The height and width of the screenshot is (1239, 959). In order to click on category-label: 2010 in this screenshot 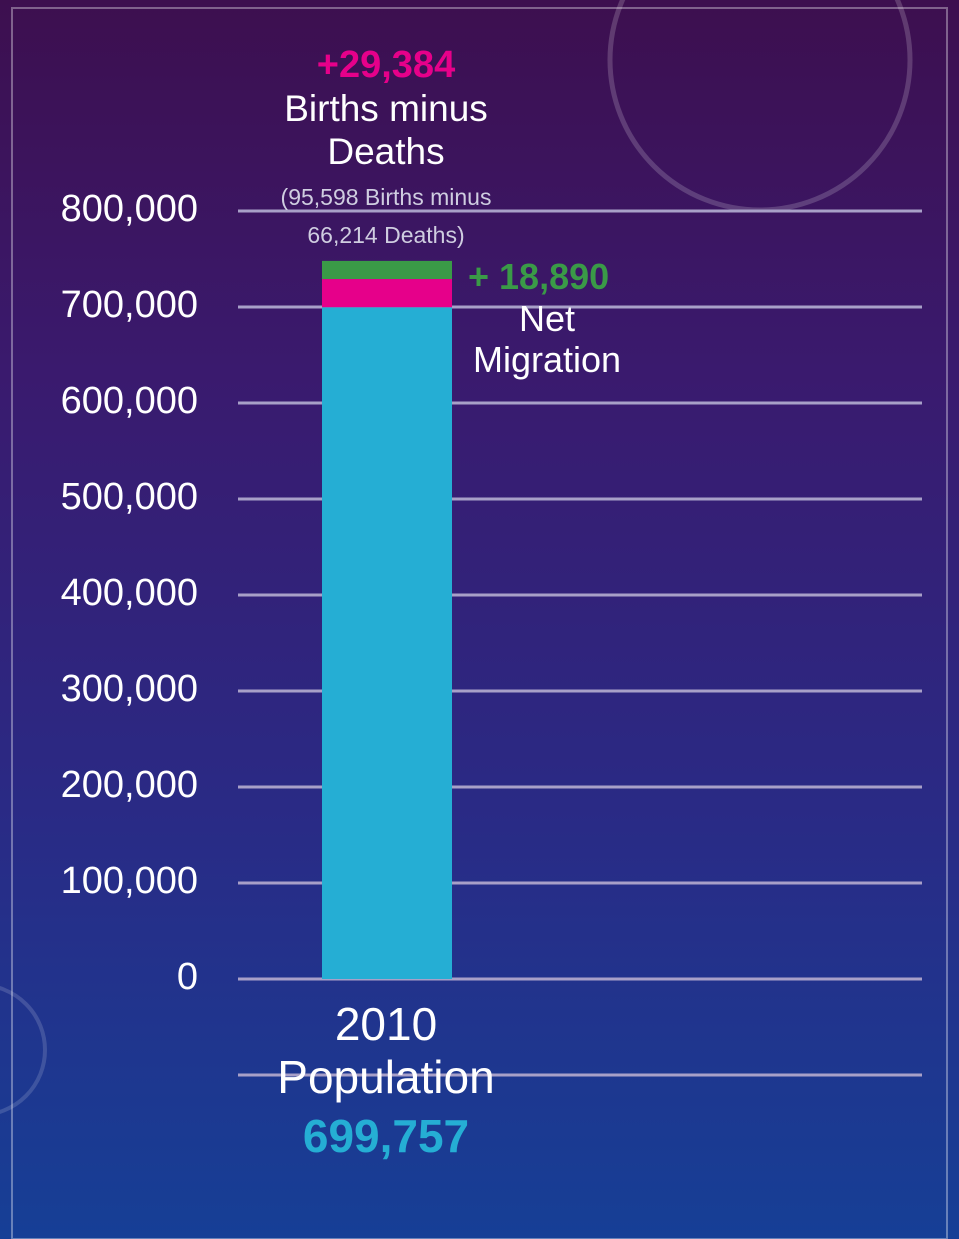, I will do `click(386, 1024)`.